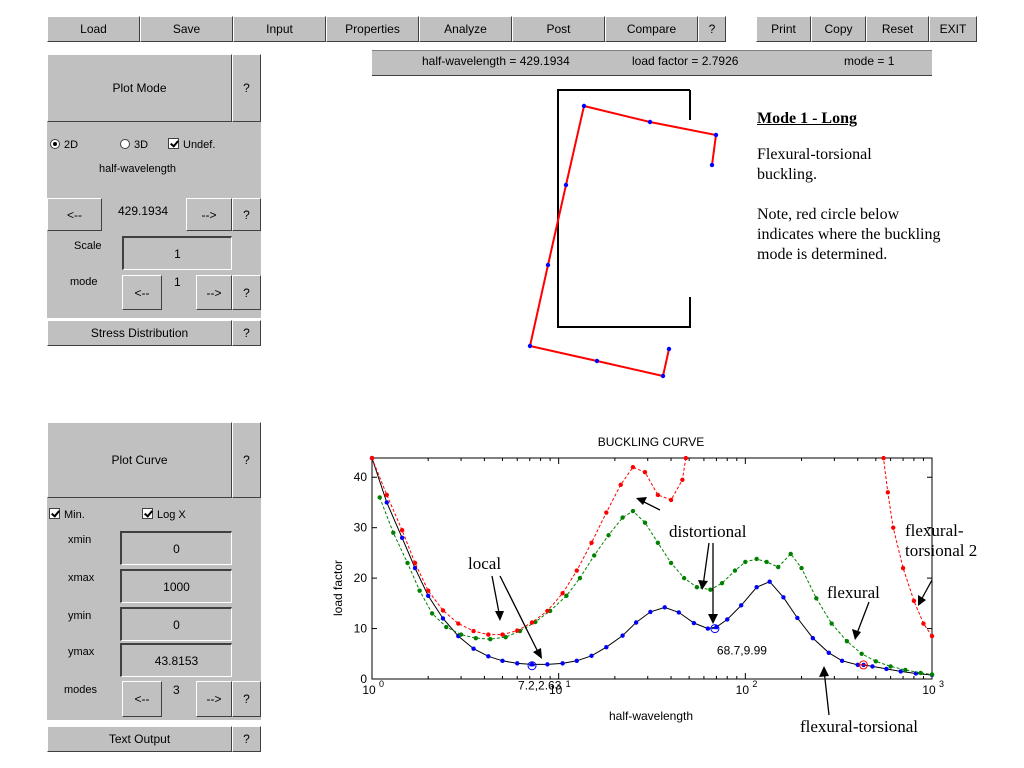 This screenshot has height=768, width=1024. I want to click on logx-checkbox: Log X, so click(164, 514).